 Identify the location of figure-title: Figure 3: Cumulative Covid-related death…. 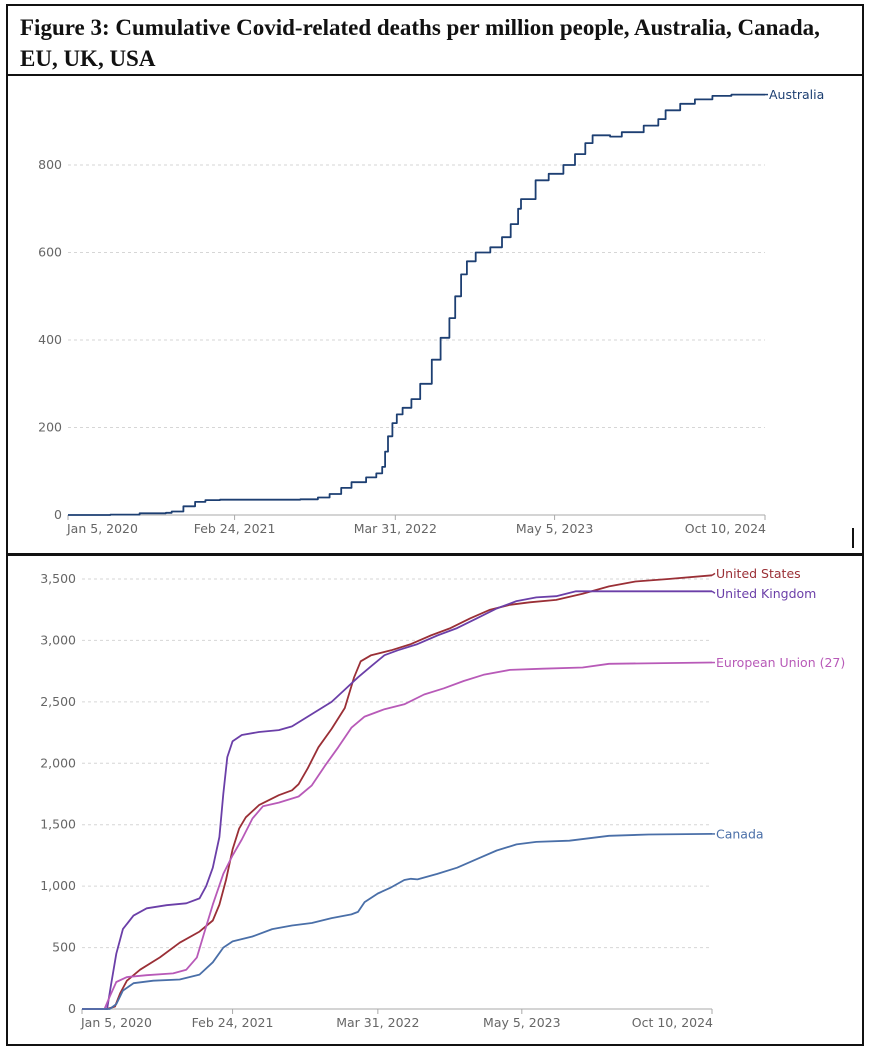
(420, 43).